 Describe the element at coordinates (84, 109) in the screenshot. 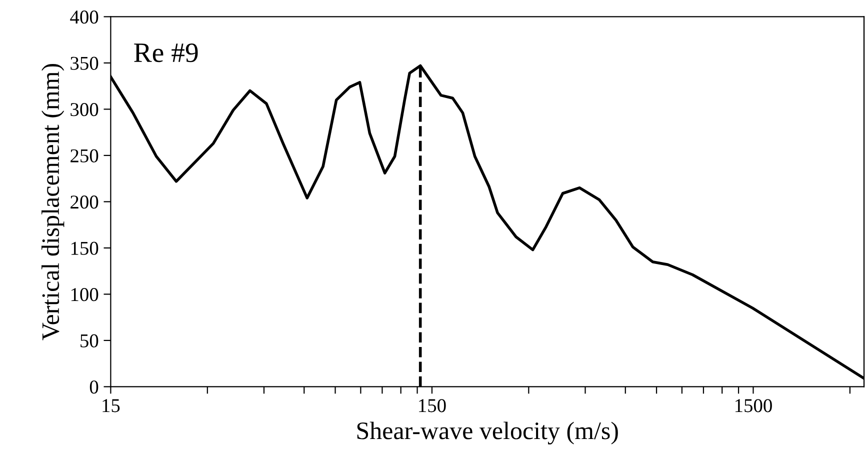

I see `y-tick-label: 300` at that location.